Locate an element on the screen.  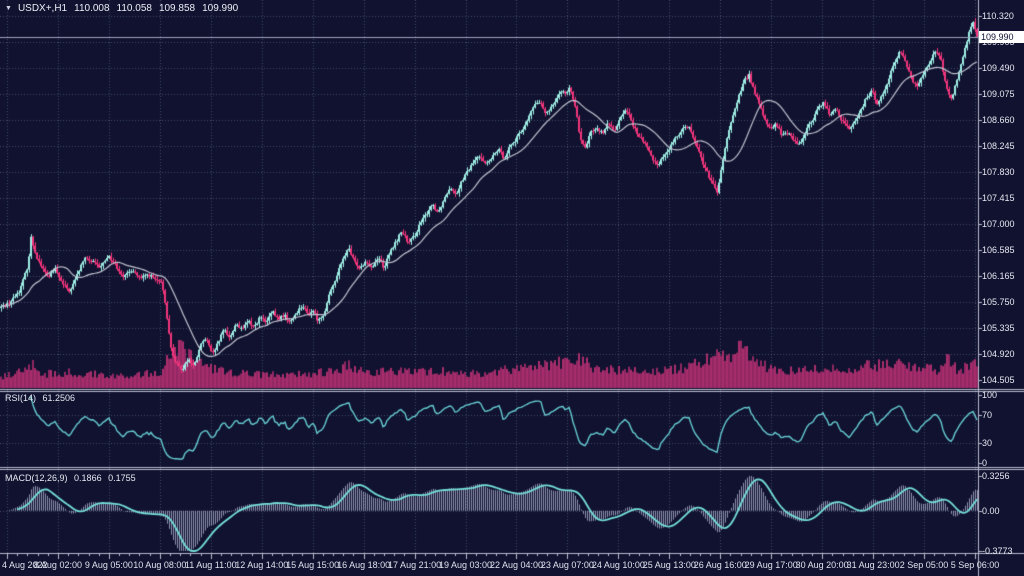
time-label: 23 Aug 07:00 is located at coordinates (567, 565).